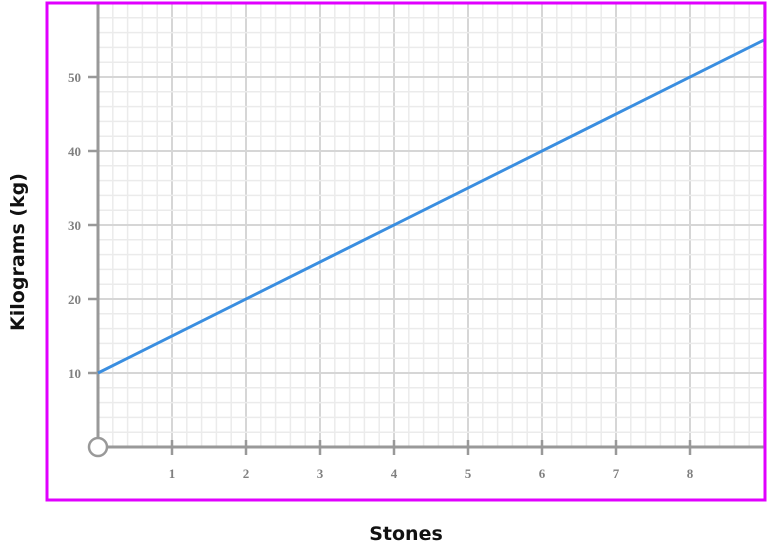 This screenshot has width=768, height=548. Describe the element at coordinates (74, 299) in the screenshot. I see `y-tick-label: 20` at that location.